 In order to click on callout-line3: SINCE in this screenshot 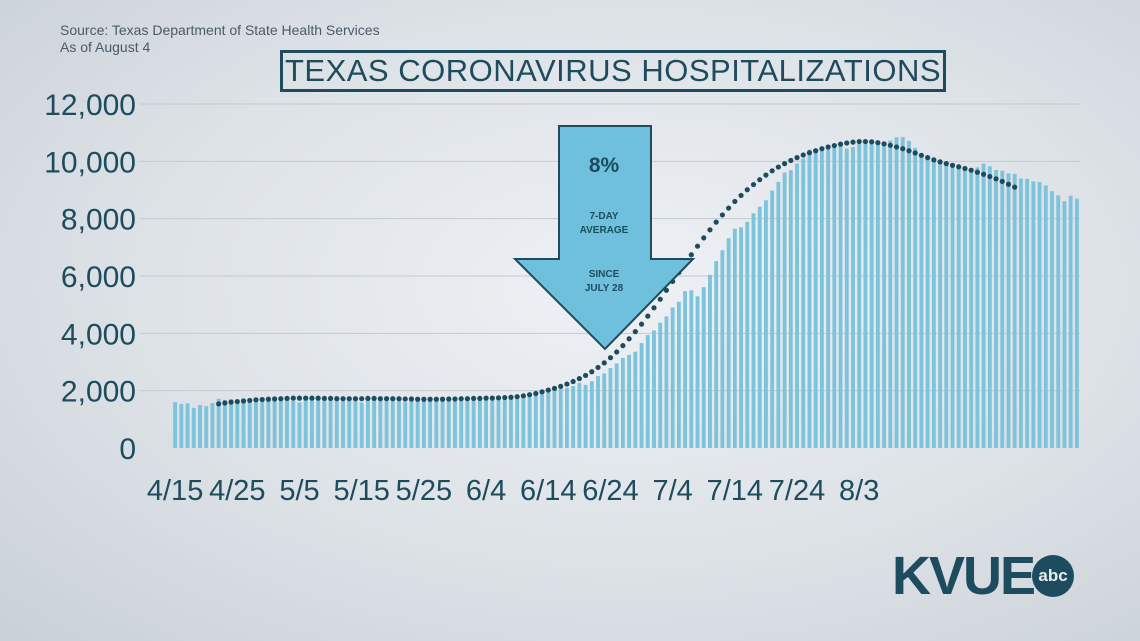, I will do `click(604, 274)`.